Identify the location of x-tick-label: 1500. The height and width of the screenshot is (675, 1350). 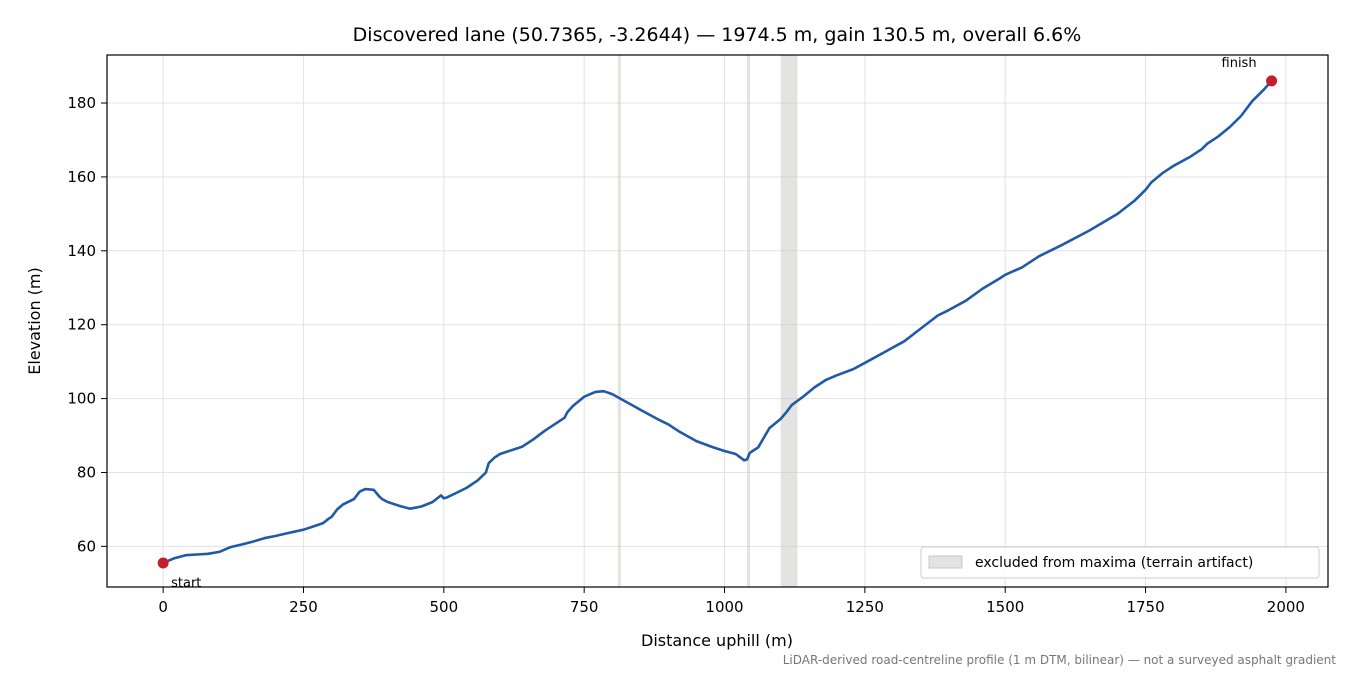
(1005, 607).